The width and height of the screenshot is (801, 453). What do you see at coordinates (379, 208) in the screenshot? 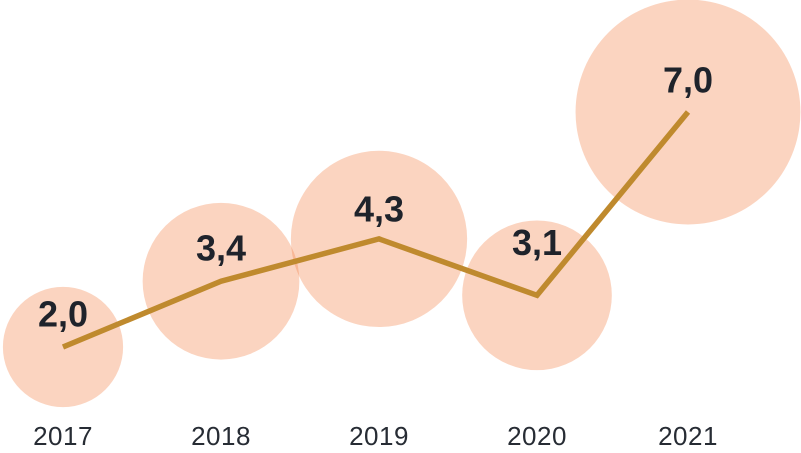
I see `value-label-2019: 4,3` at bounding box center [379, 208].